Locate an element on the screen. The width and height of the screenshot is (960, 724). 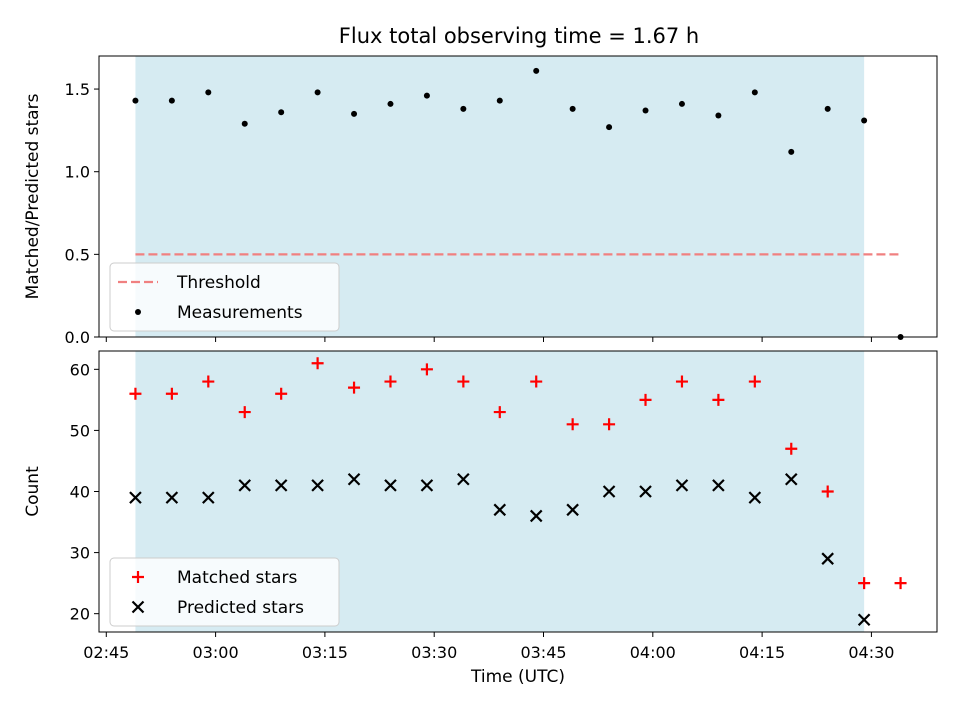
count-panel-legend-box is located at coordinates (224, 592).